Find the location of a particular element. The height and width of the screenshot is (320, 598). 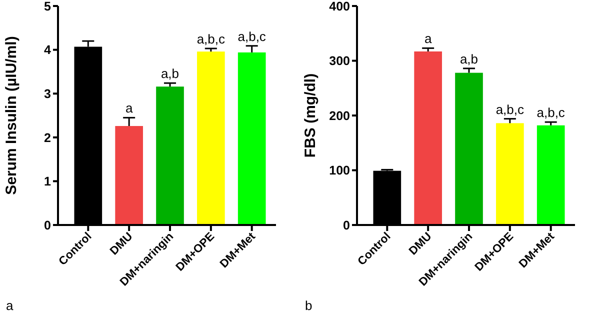

y-tick-label: 5 is located at coordinates (48, 7).